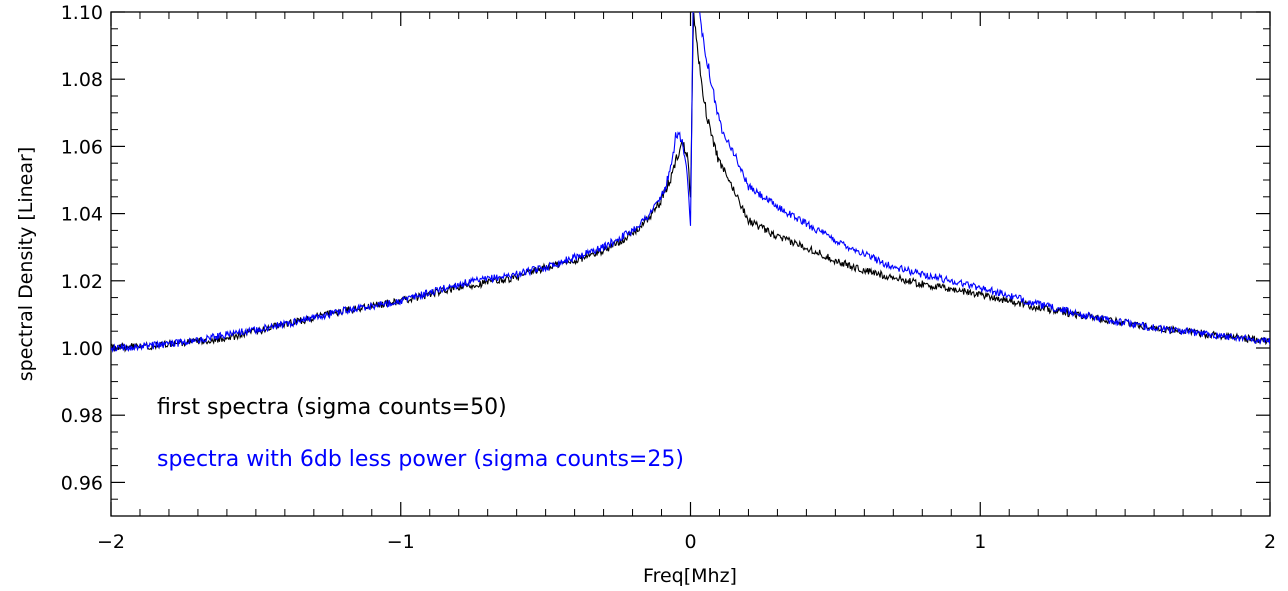 This screenshot has height=591, width=1288. What do you see at coordinates (690, 542) in the screenshot?
I see `x-tick-label: 0` at bounding box center [690, 542].